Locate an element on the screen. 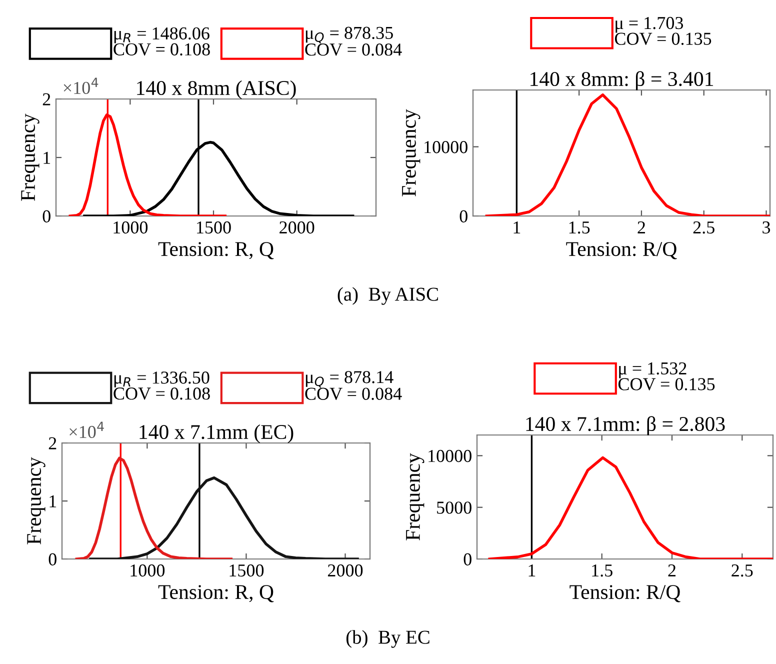 The height and width of the screenshot is (664, 776). legend-label: μ$_{Q}$ = 878.14 COV = 0.084 is located at coordinates (353, 385).